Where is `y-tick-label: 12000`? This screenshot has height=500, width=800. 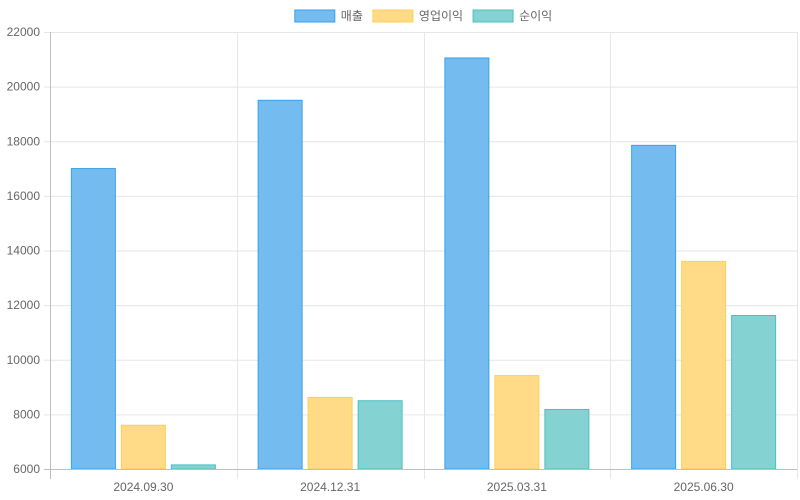
y-tick-label: 12000 is located at coordinates (24, 305).